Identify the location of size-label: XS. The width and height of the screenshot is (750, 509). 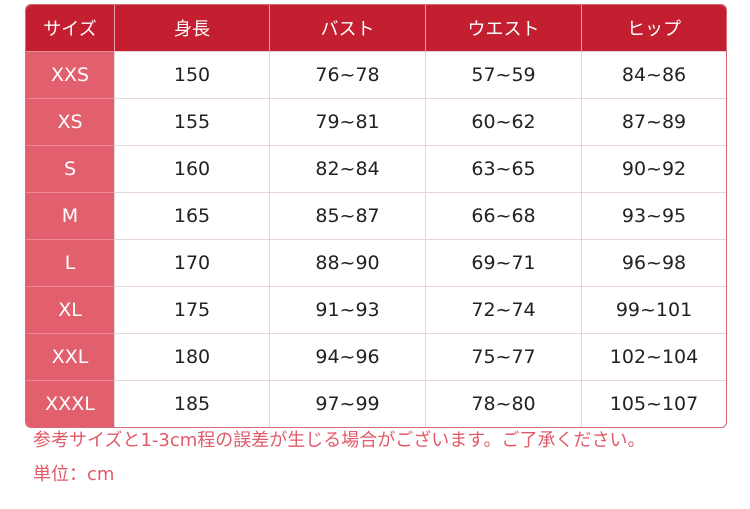
(70, 122).